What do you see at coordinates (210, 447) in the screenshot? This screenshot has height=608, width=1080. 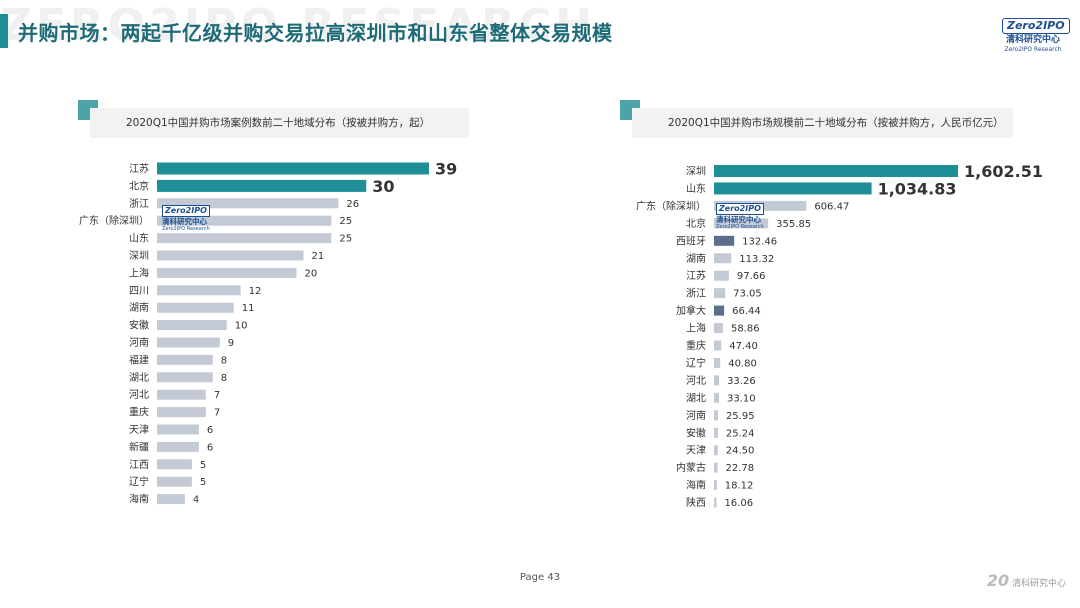 I see `value-label: 6` at bounding box center [210, 447].